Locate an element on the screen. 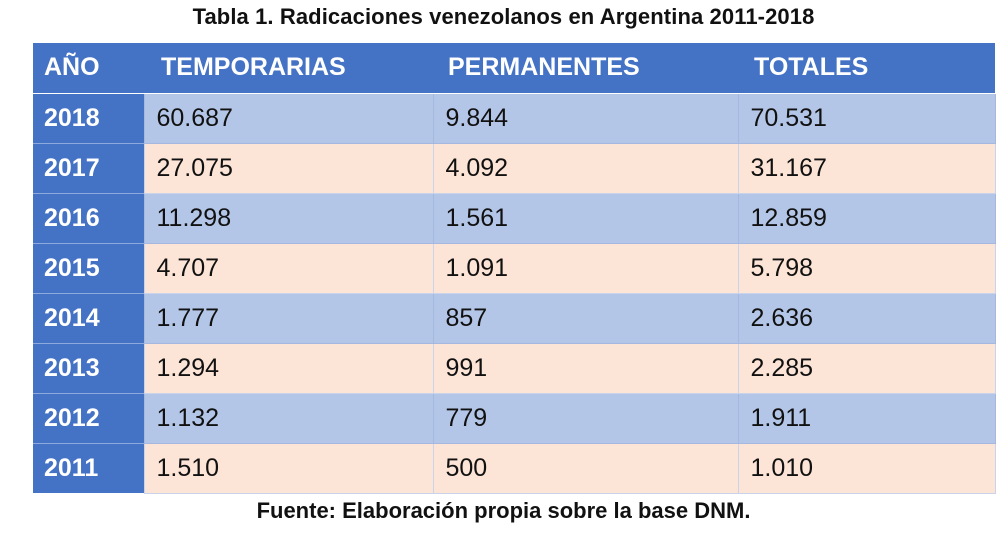 The image size is (1007, 536). totales-cell: 2.285 is located at coordinates (866, 368).